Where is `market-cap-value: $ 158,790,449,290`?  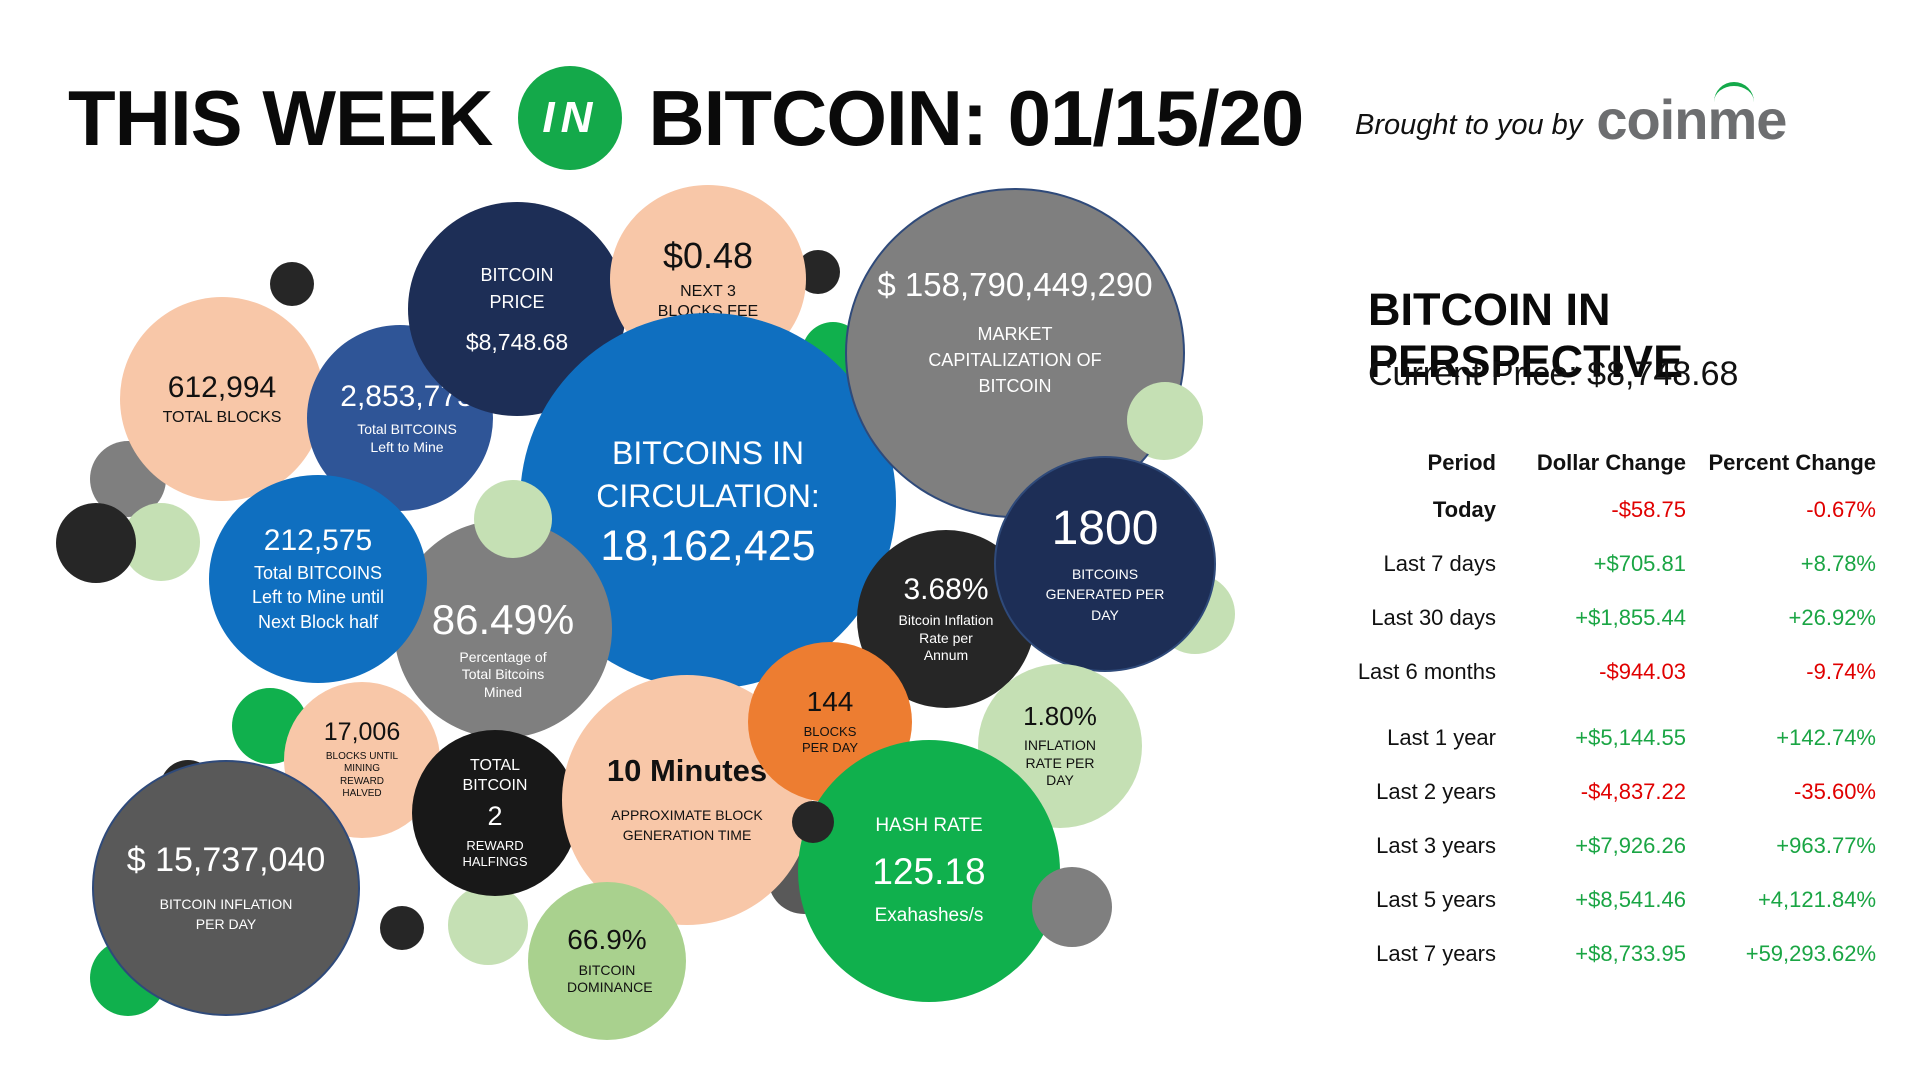
market-cap-value: $ 158,790,449,290 is located at coordinates (1015, 284).